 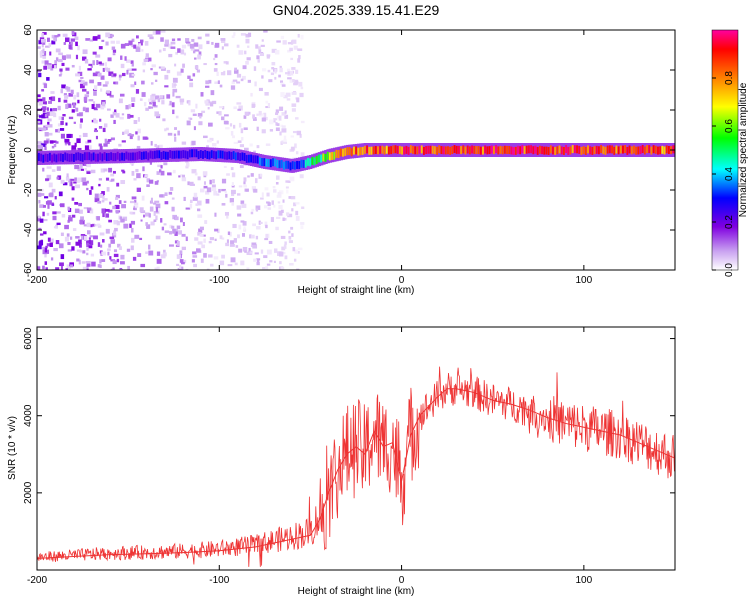 I want to click on spectrogram-y-tick-label: -40, so click(x=28, y=229).